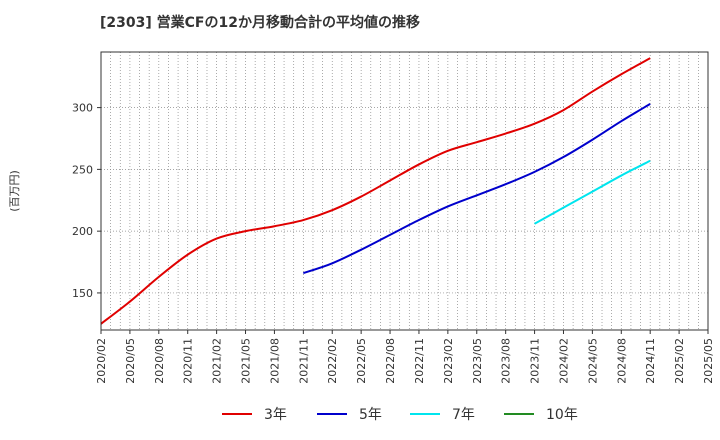 Image resolution: width=720 pixels, height=440 pixels. What do you see at coordinates (274, 361) in the screenshot?
I see `x-tick-label: 2021/08` at bounding box center [274, 361].